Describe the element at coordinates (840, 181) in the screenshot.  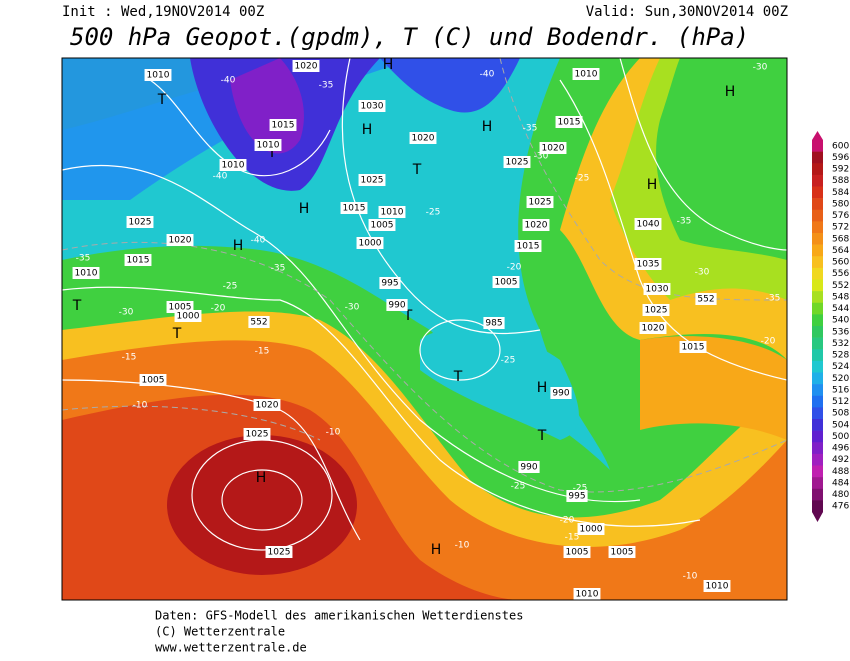
I see `colorbar-label: 588` at that location.